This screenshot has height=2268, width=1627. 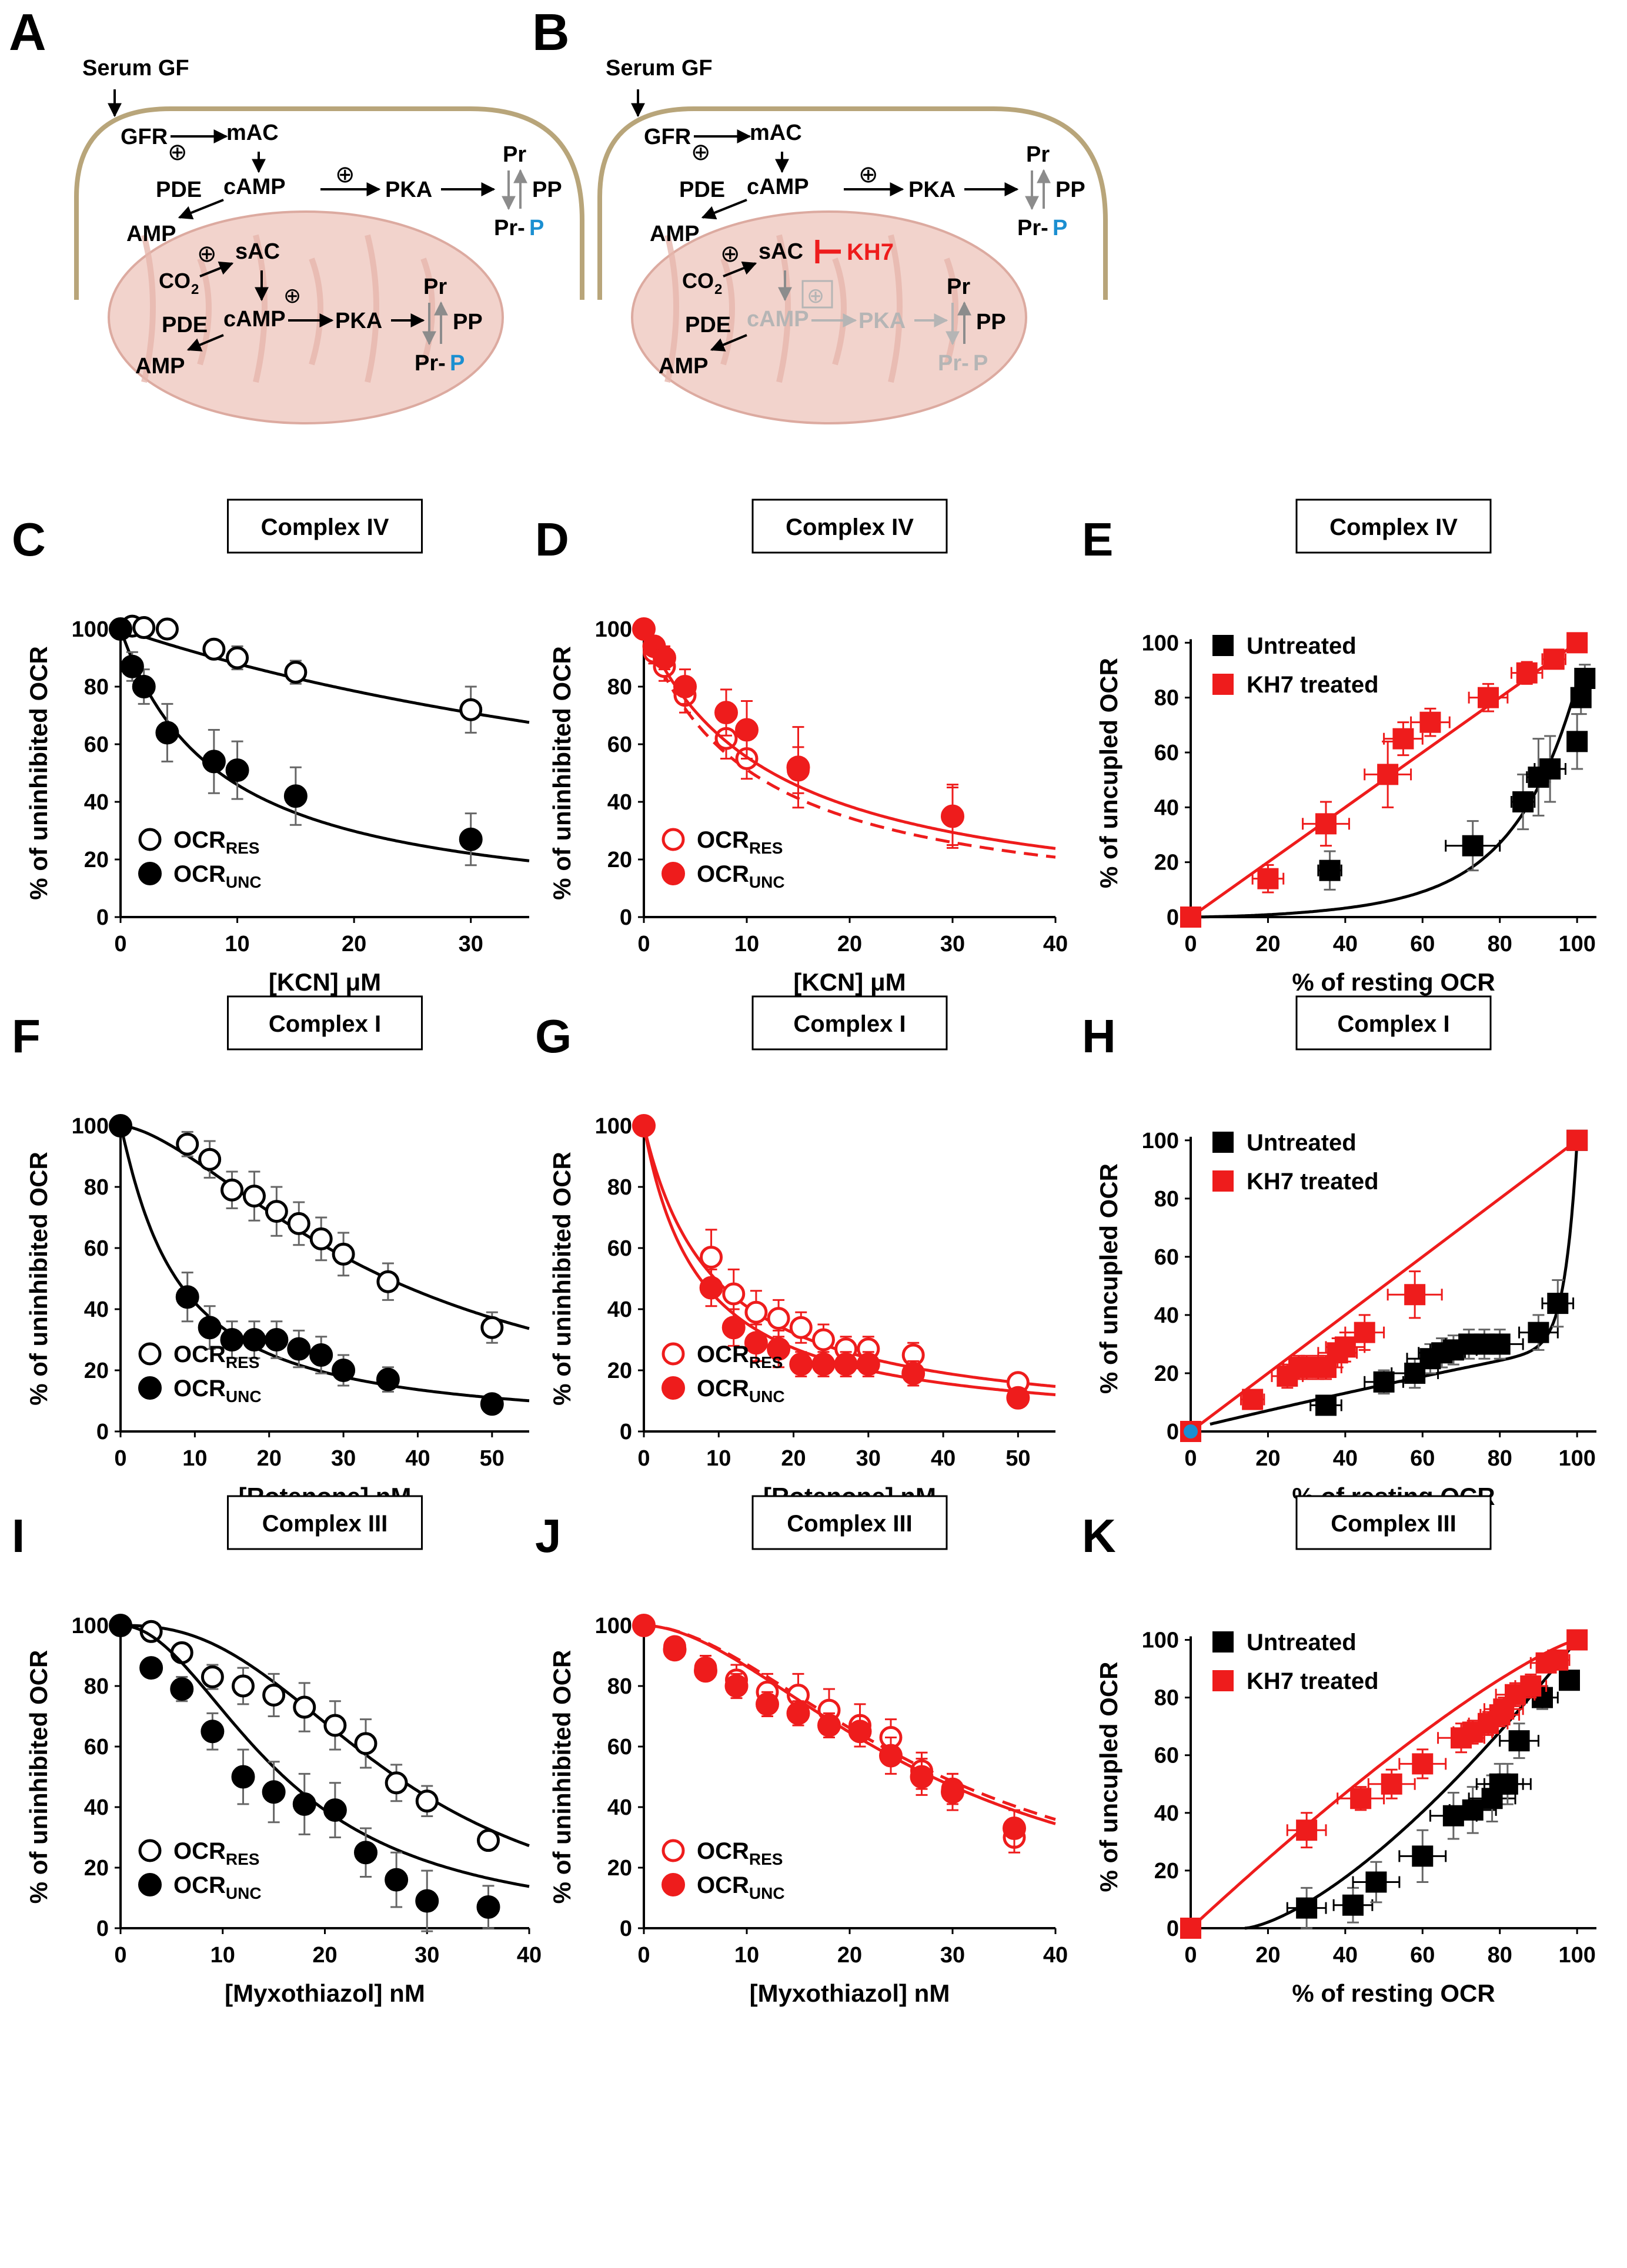 I want to click on label-pka: PKA, so click(x=882, y=321).